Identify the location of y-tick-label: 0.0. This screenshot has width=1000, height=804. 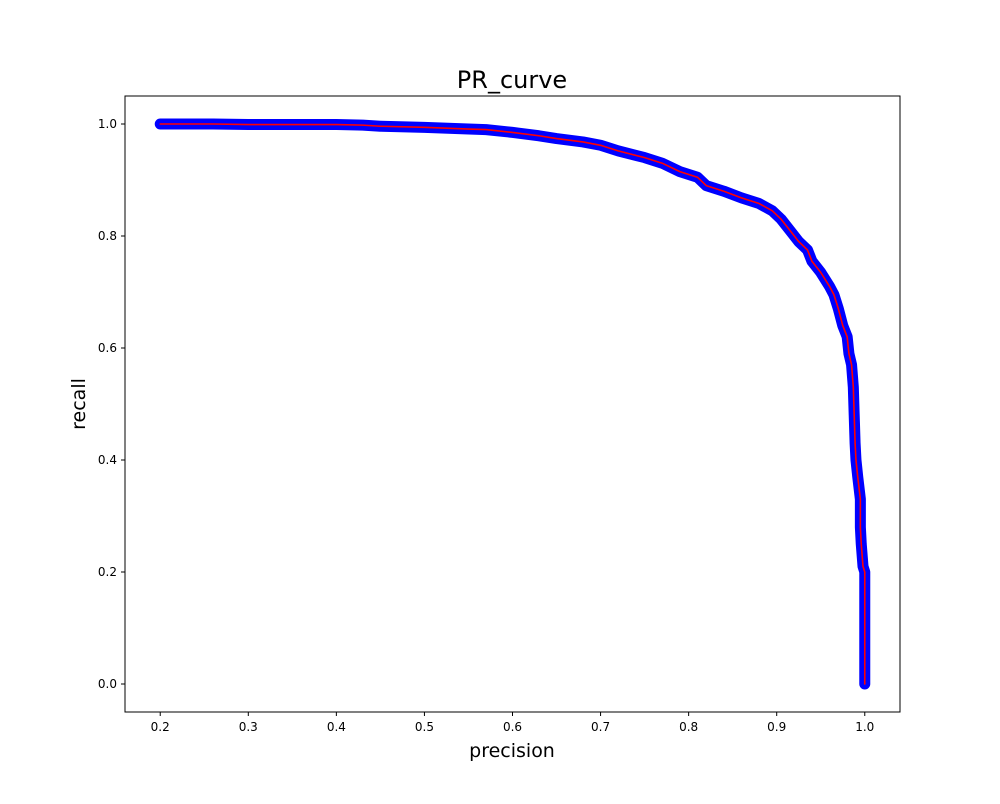
(107, 684).